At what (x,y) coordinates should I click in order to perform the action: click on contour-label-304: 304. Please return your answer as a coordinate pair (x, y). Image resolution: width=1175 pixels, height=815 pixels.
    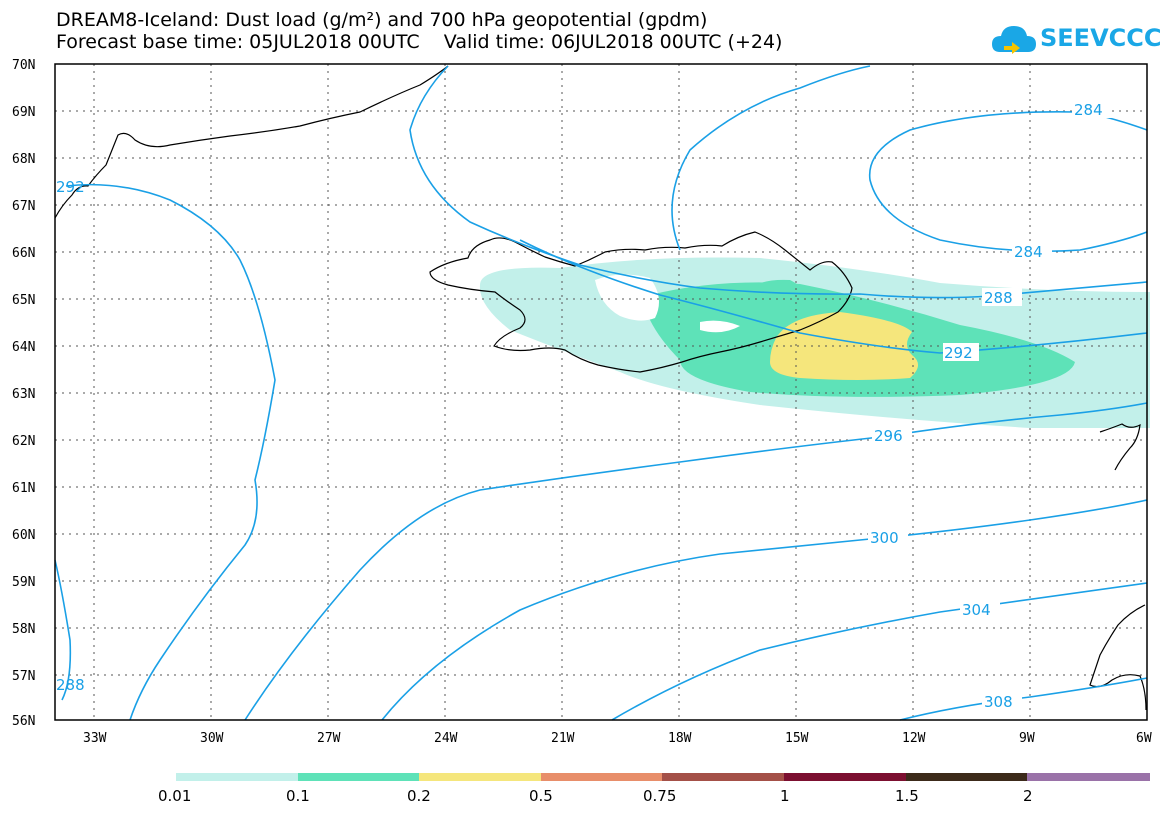
    Looking at the image, I should click on (976, 610).